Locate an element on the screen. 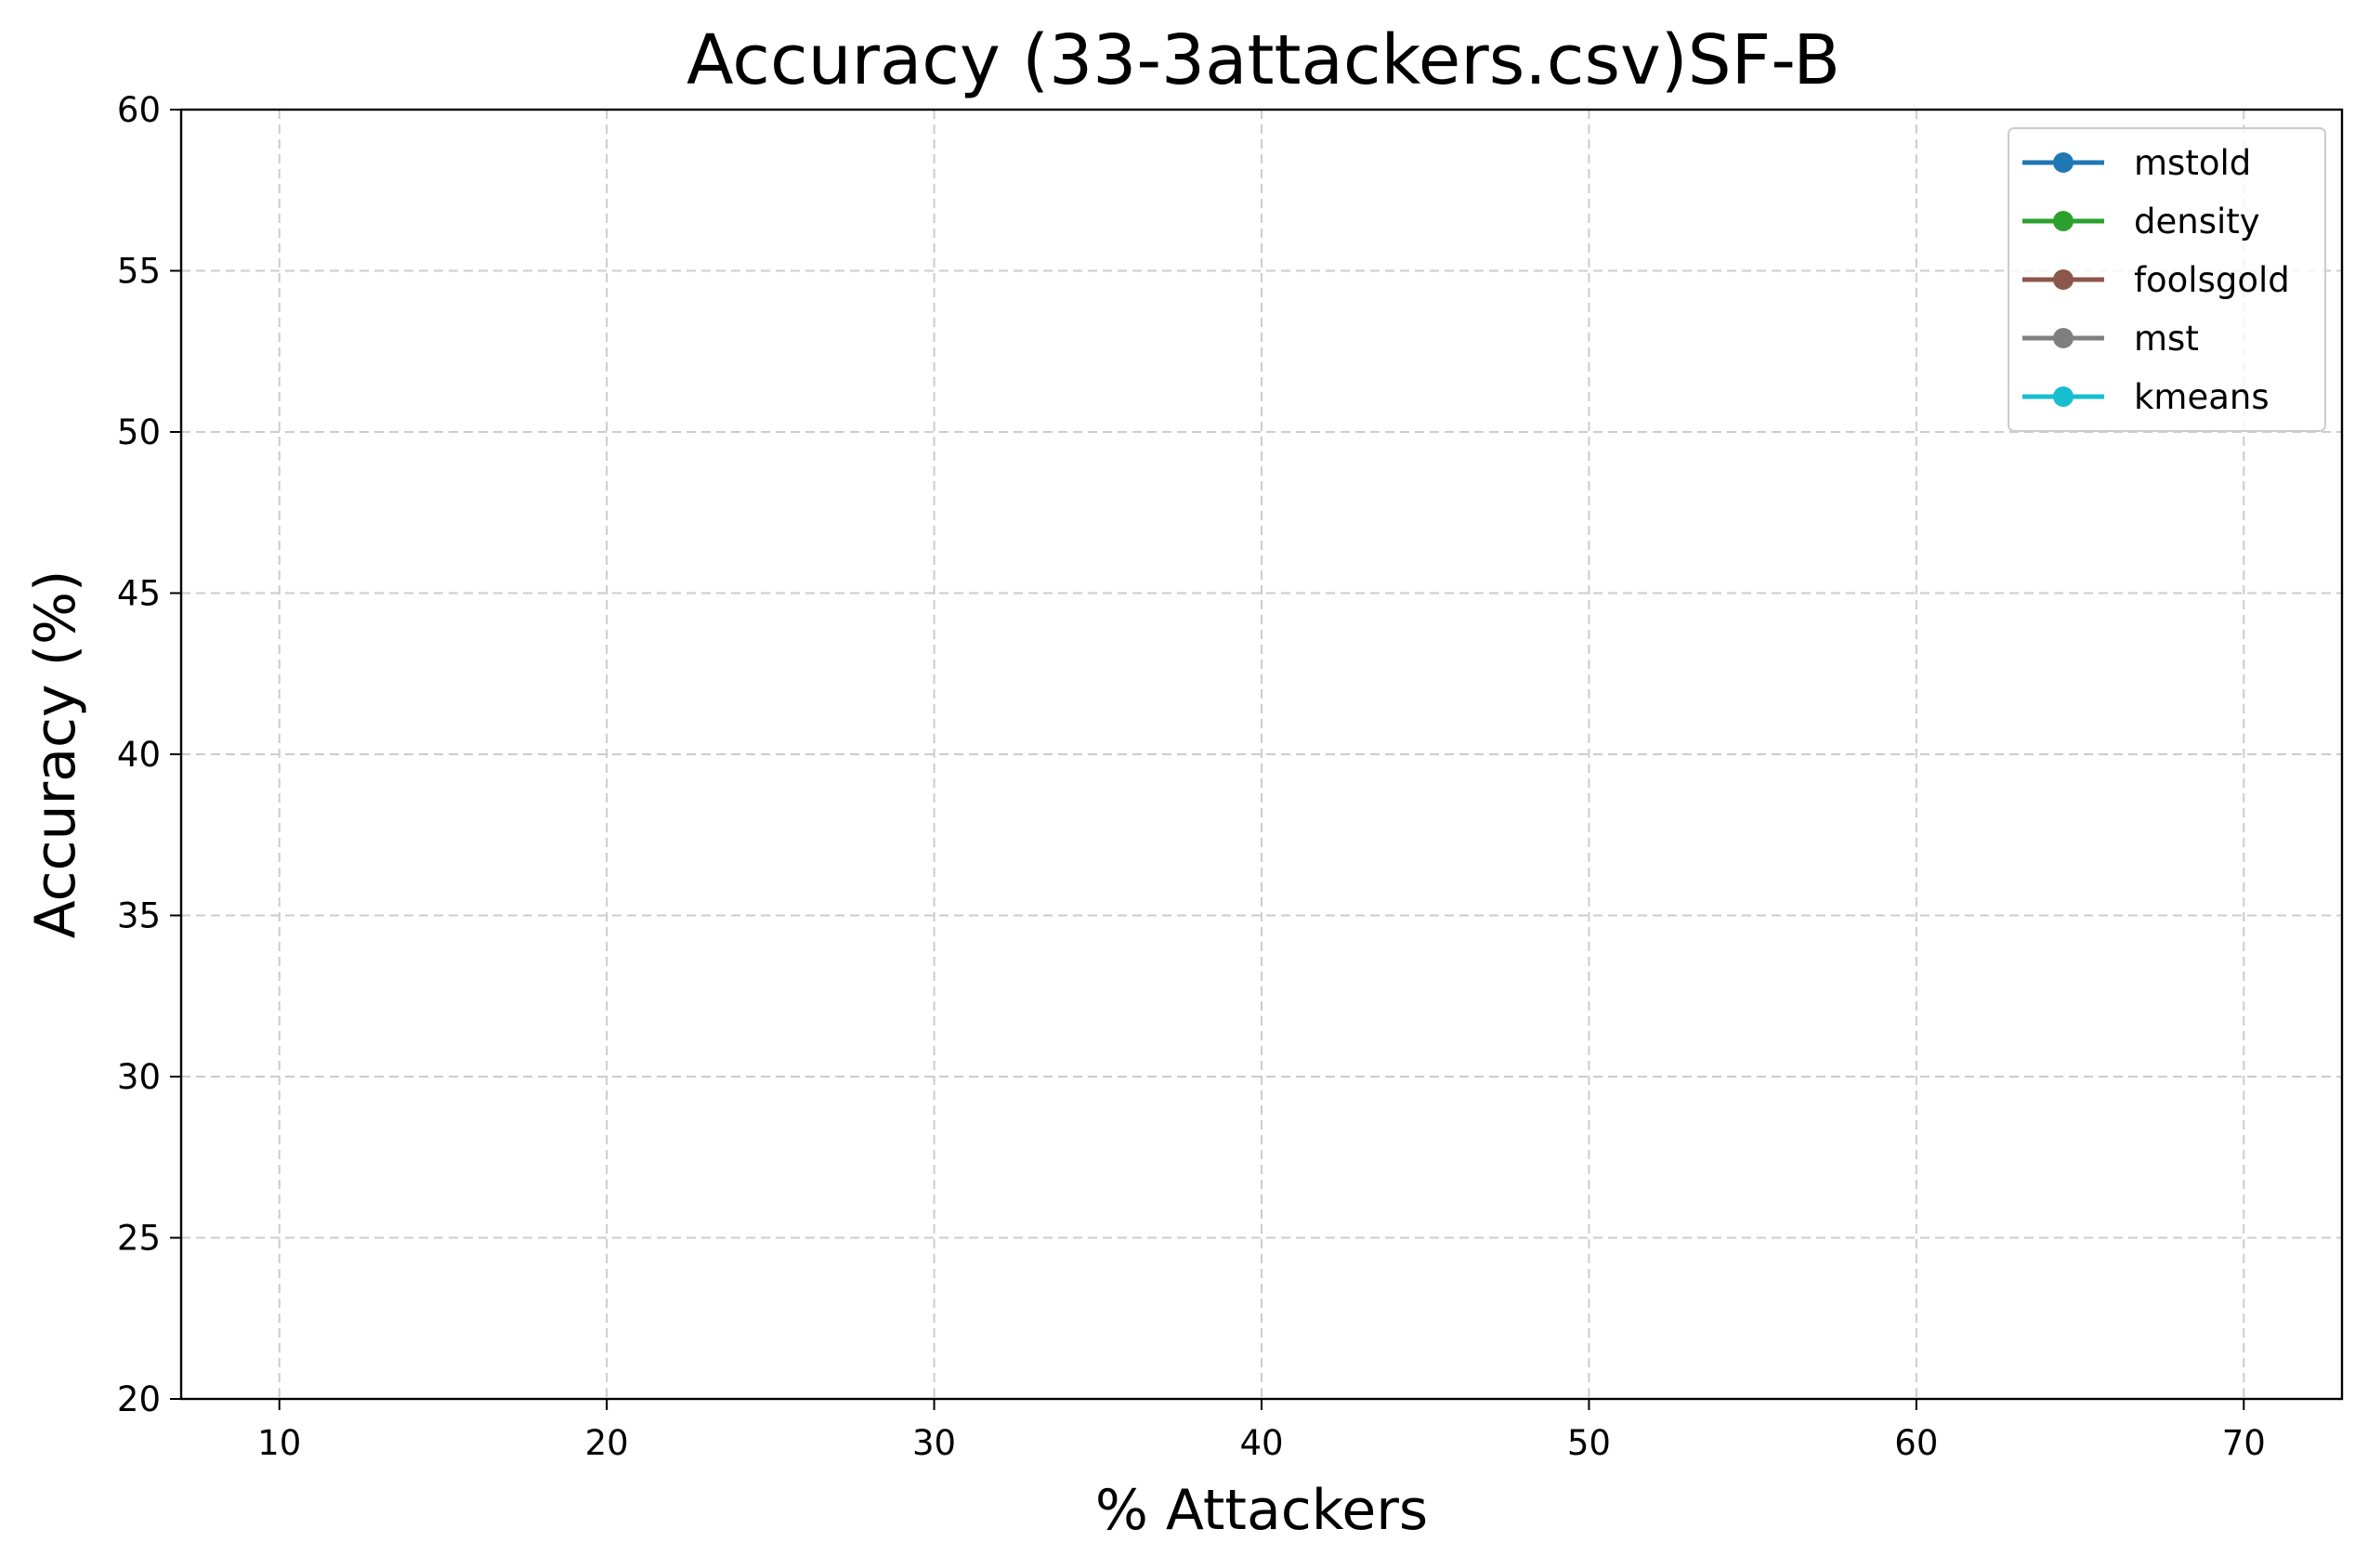 The image size is (2368, 1568). legend-frame is located at coordinates (2167, 279).